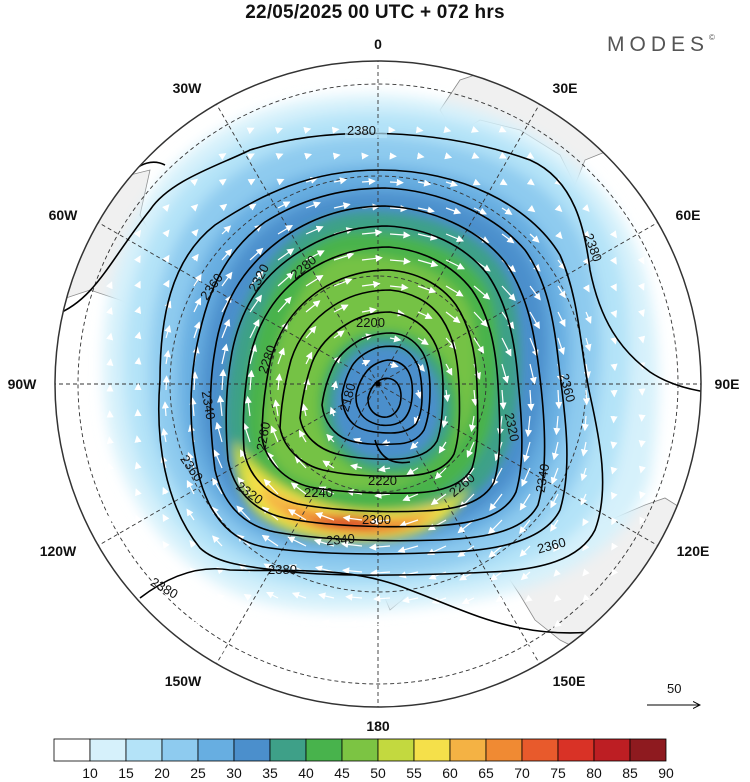  I want to click on colorbar-label: 85, so click(630, 773).